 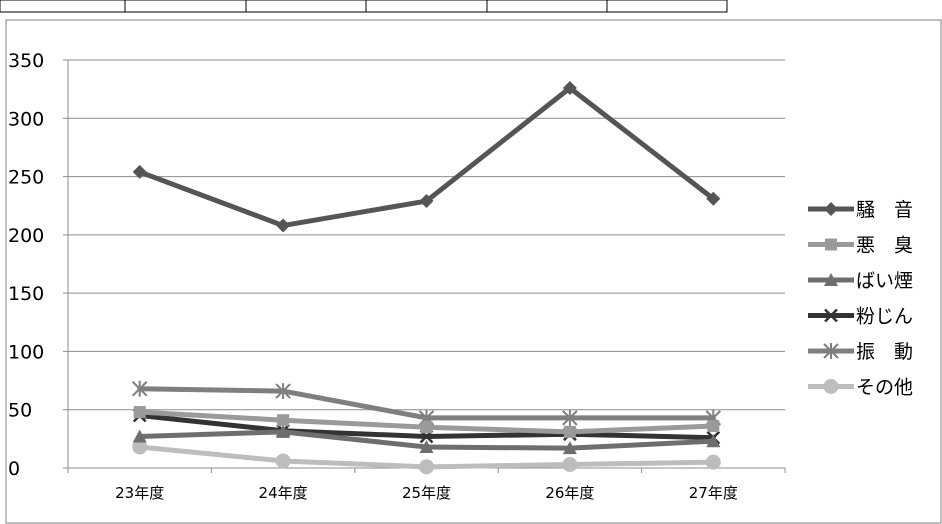 I want to click on y-tick-label: 250, so click(x=26, y=178).